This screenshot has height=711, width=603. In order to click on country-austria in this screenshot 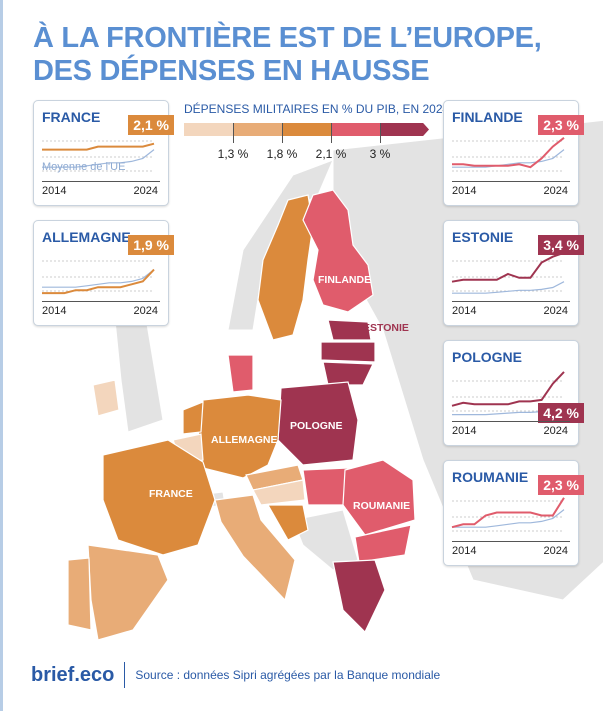, I will do `click(279, 492)`.